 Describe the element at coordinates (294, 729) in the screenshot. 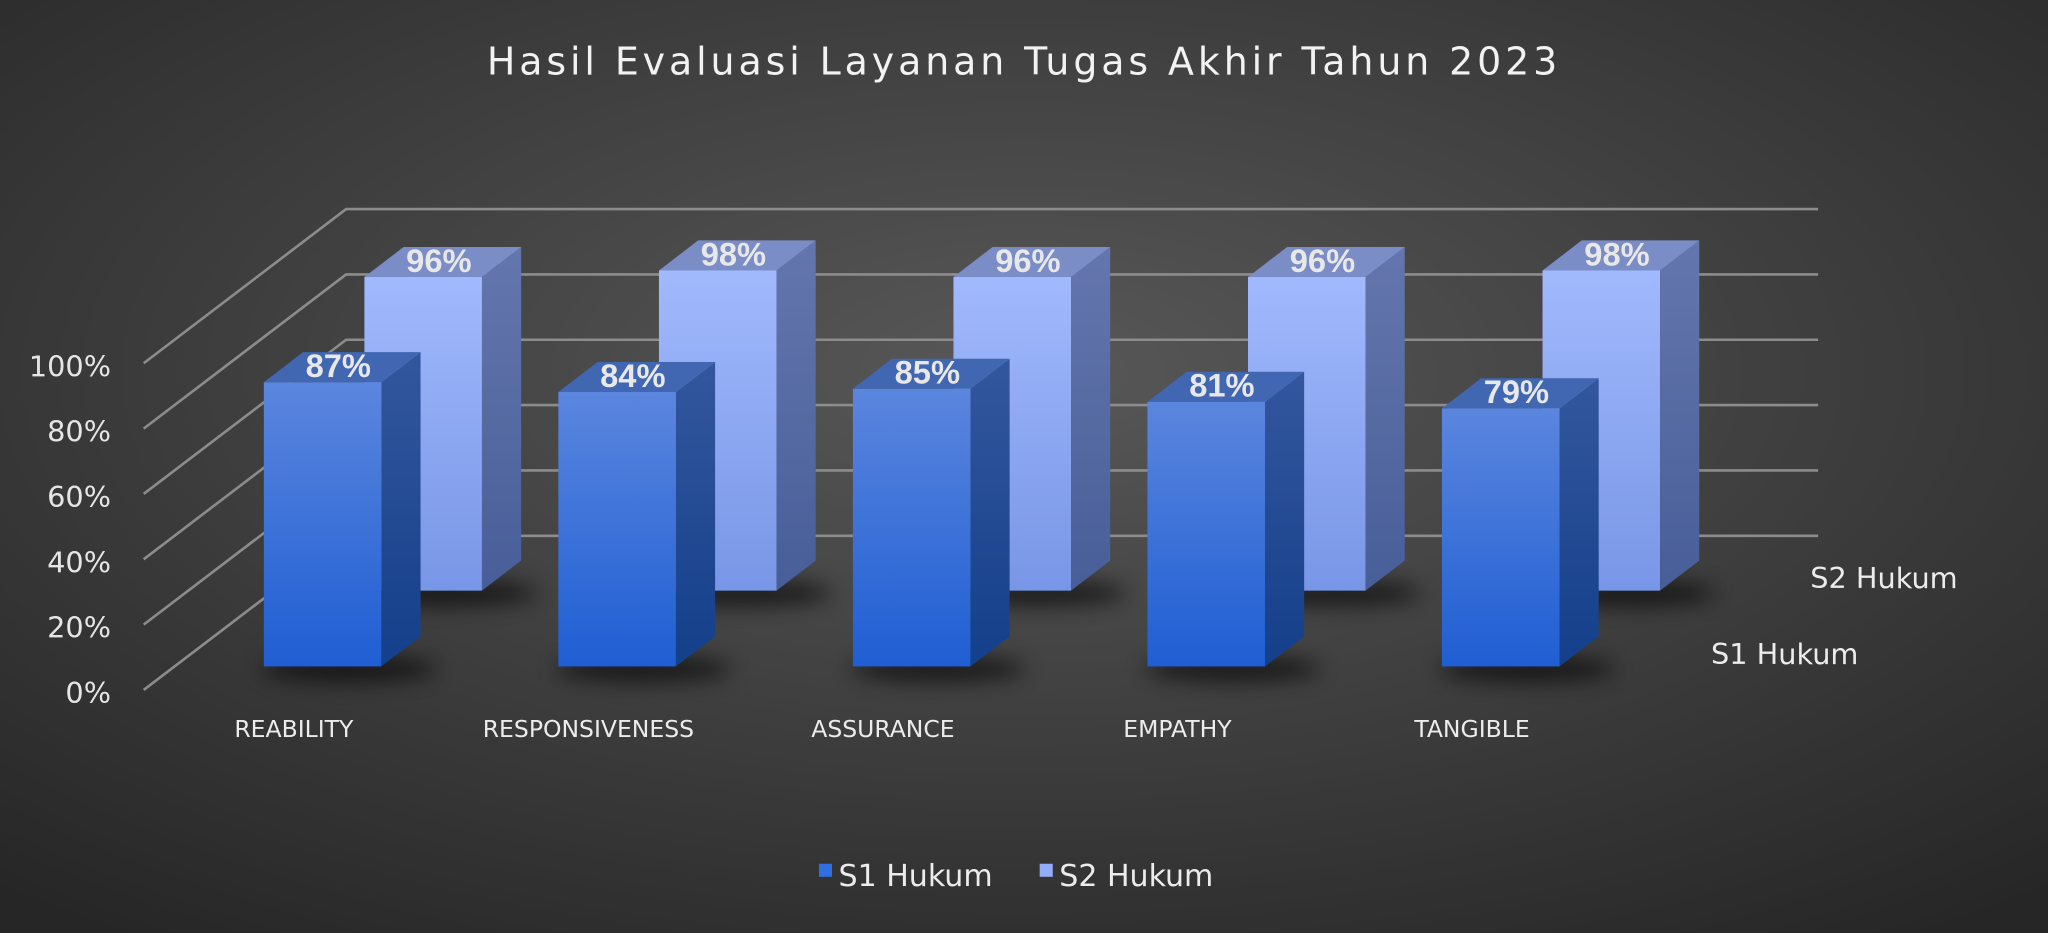

I see `x-category-label: REABILITY` at that location.